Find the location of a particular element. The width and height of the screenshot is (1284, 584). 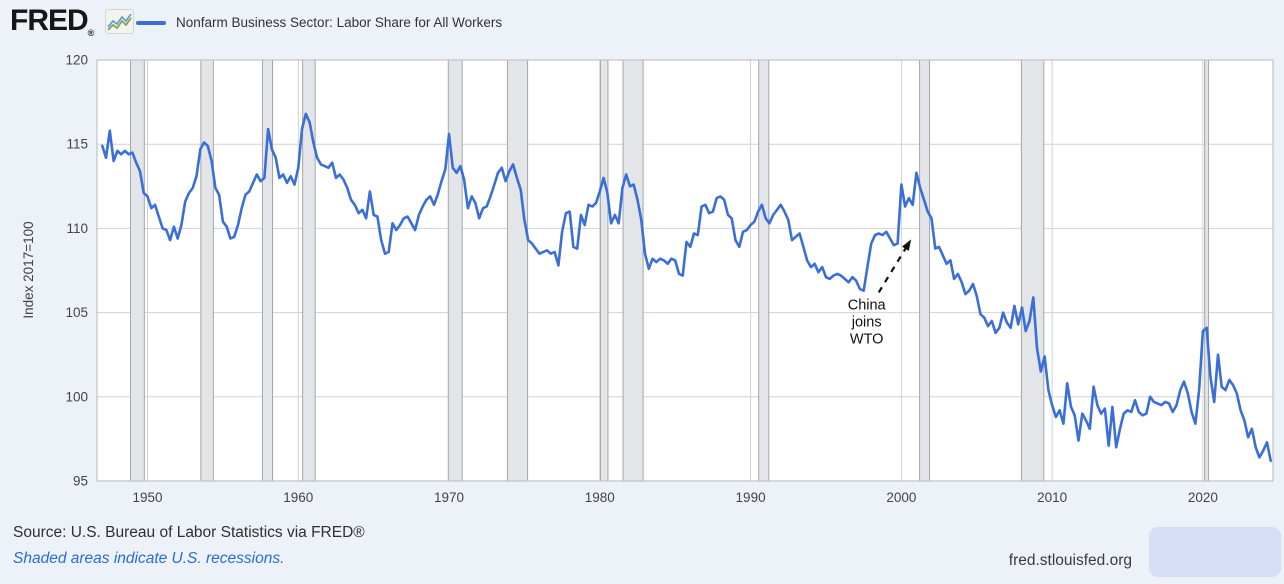

x-tick-label: 2020 is located at coordinates (1203, 497).